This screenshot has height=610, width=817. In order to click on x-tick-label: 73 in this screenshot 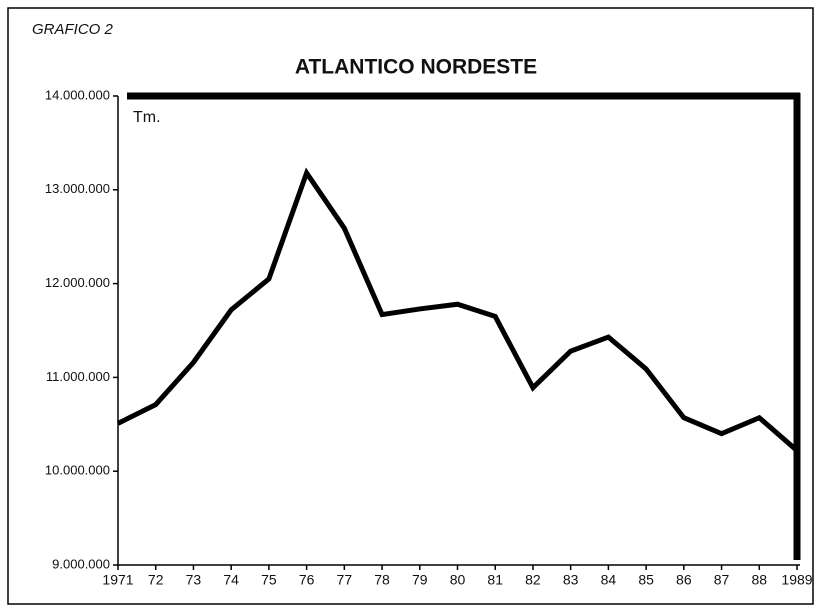, I will do `click(194, 580)`.